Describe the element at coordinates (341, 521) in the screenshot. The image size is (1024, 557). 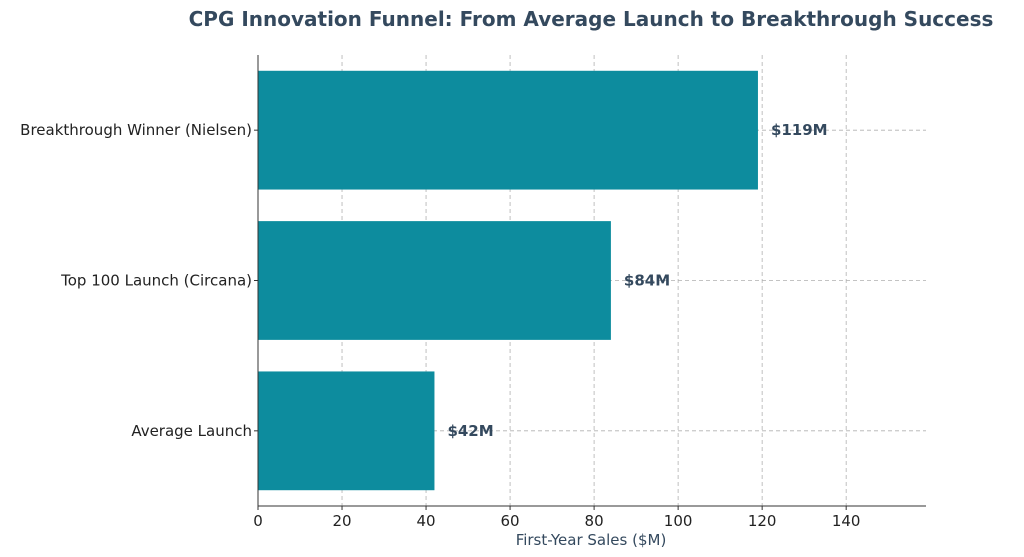
I see `x-tick-label: 20` at that location.